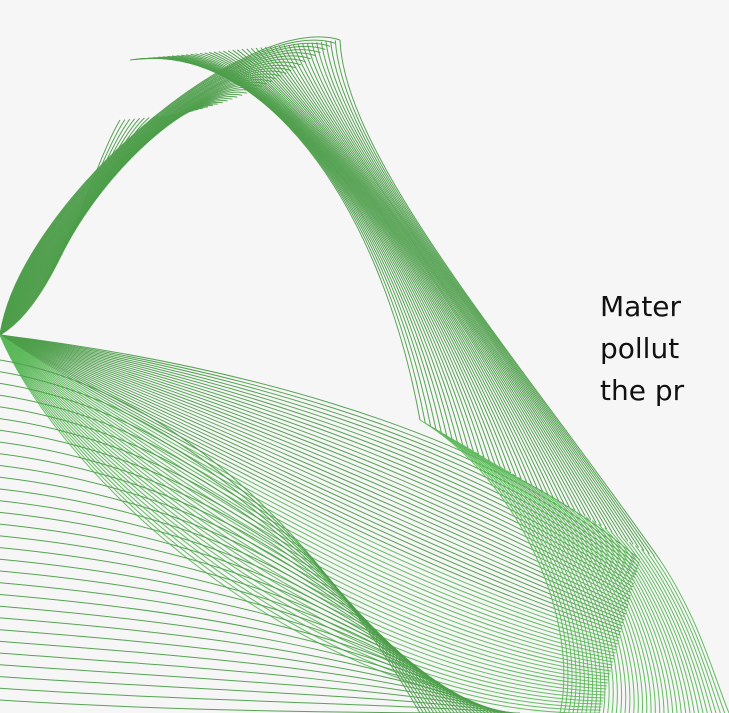 The height and width of the screenshot is (713, 729). What do you see at coordinates (641, 306) in the screenshot?
I see `hero-text-line: Mater` at bounding box center [641, 306].